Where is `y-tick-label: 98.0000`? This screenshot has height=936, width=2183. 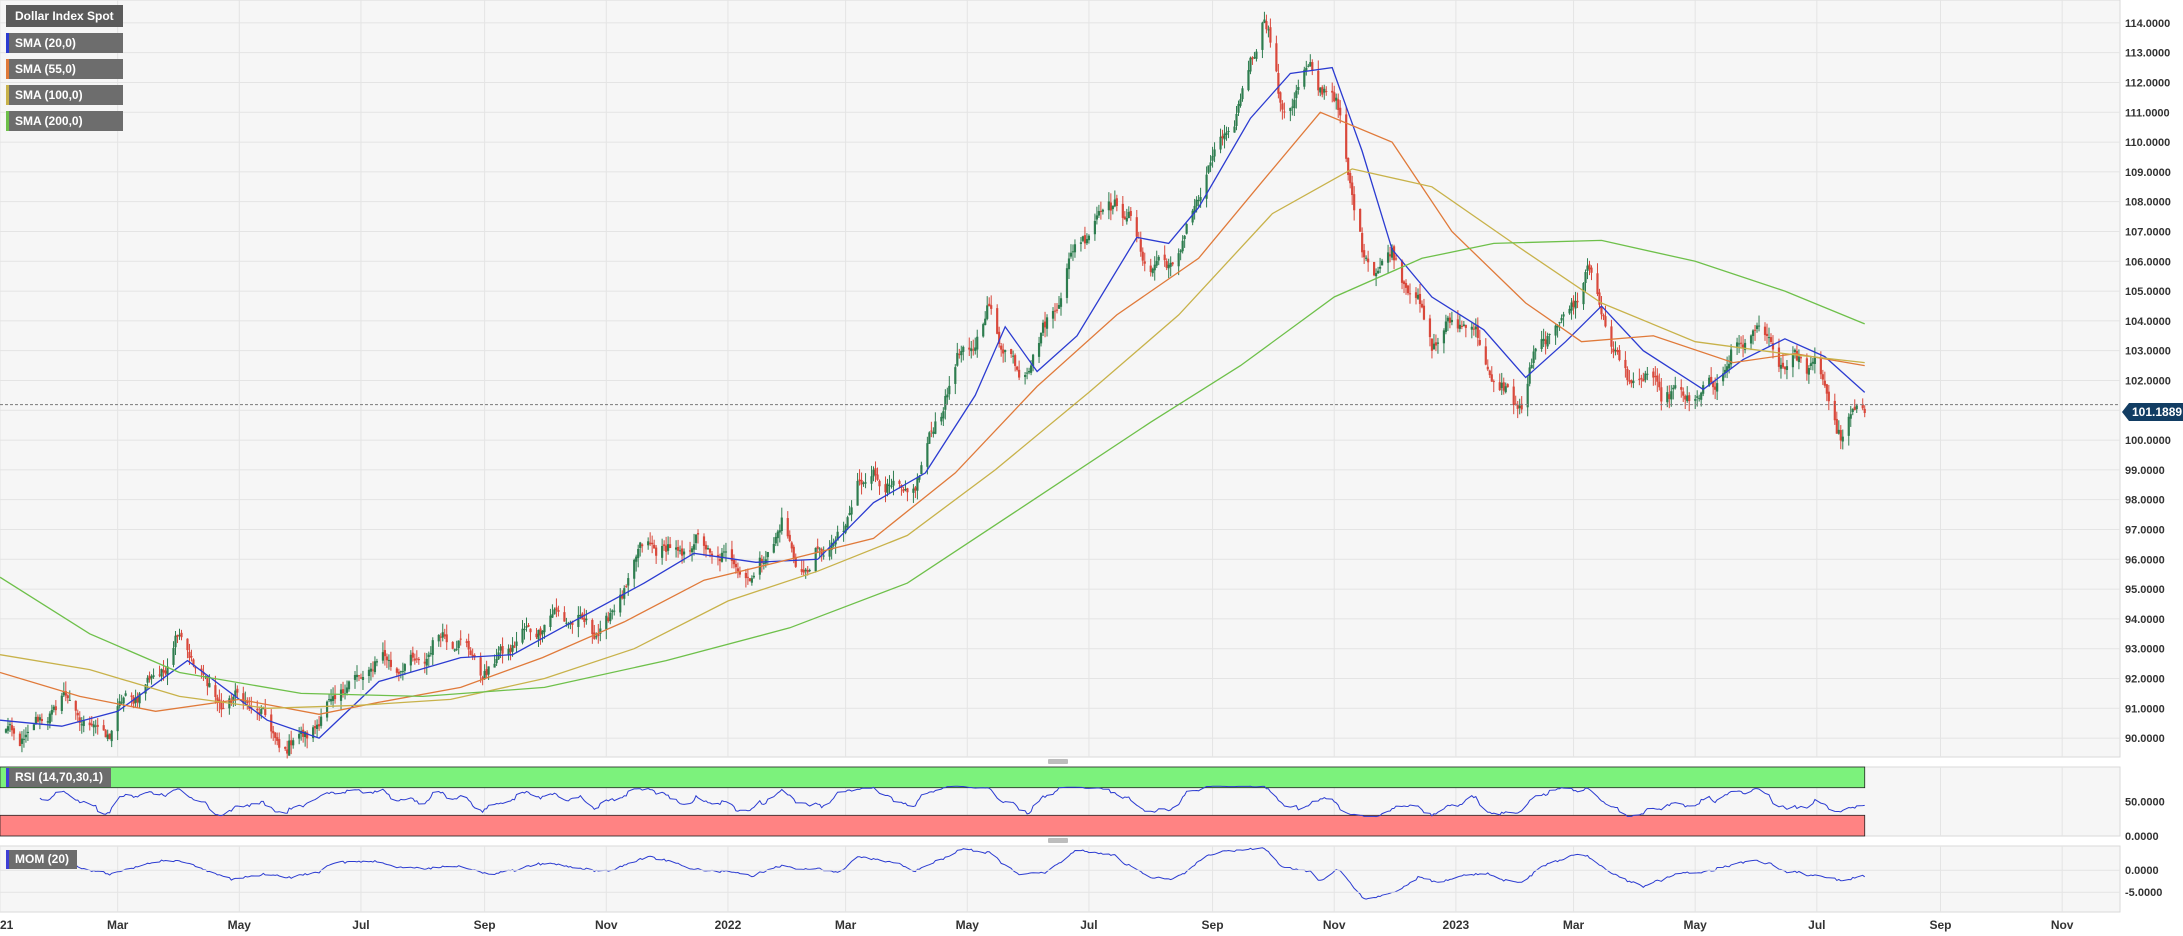
y-tick-label: 98.0000 is located at coordinates (2145, 501).